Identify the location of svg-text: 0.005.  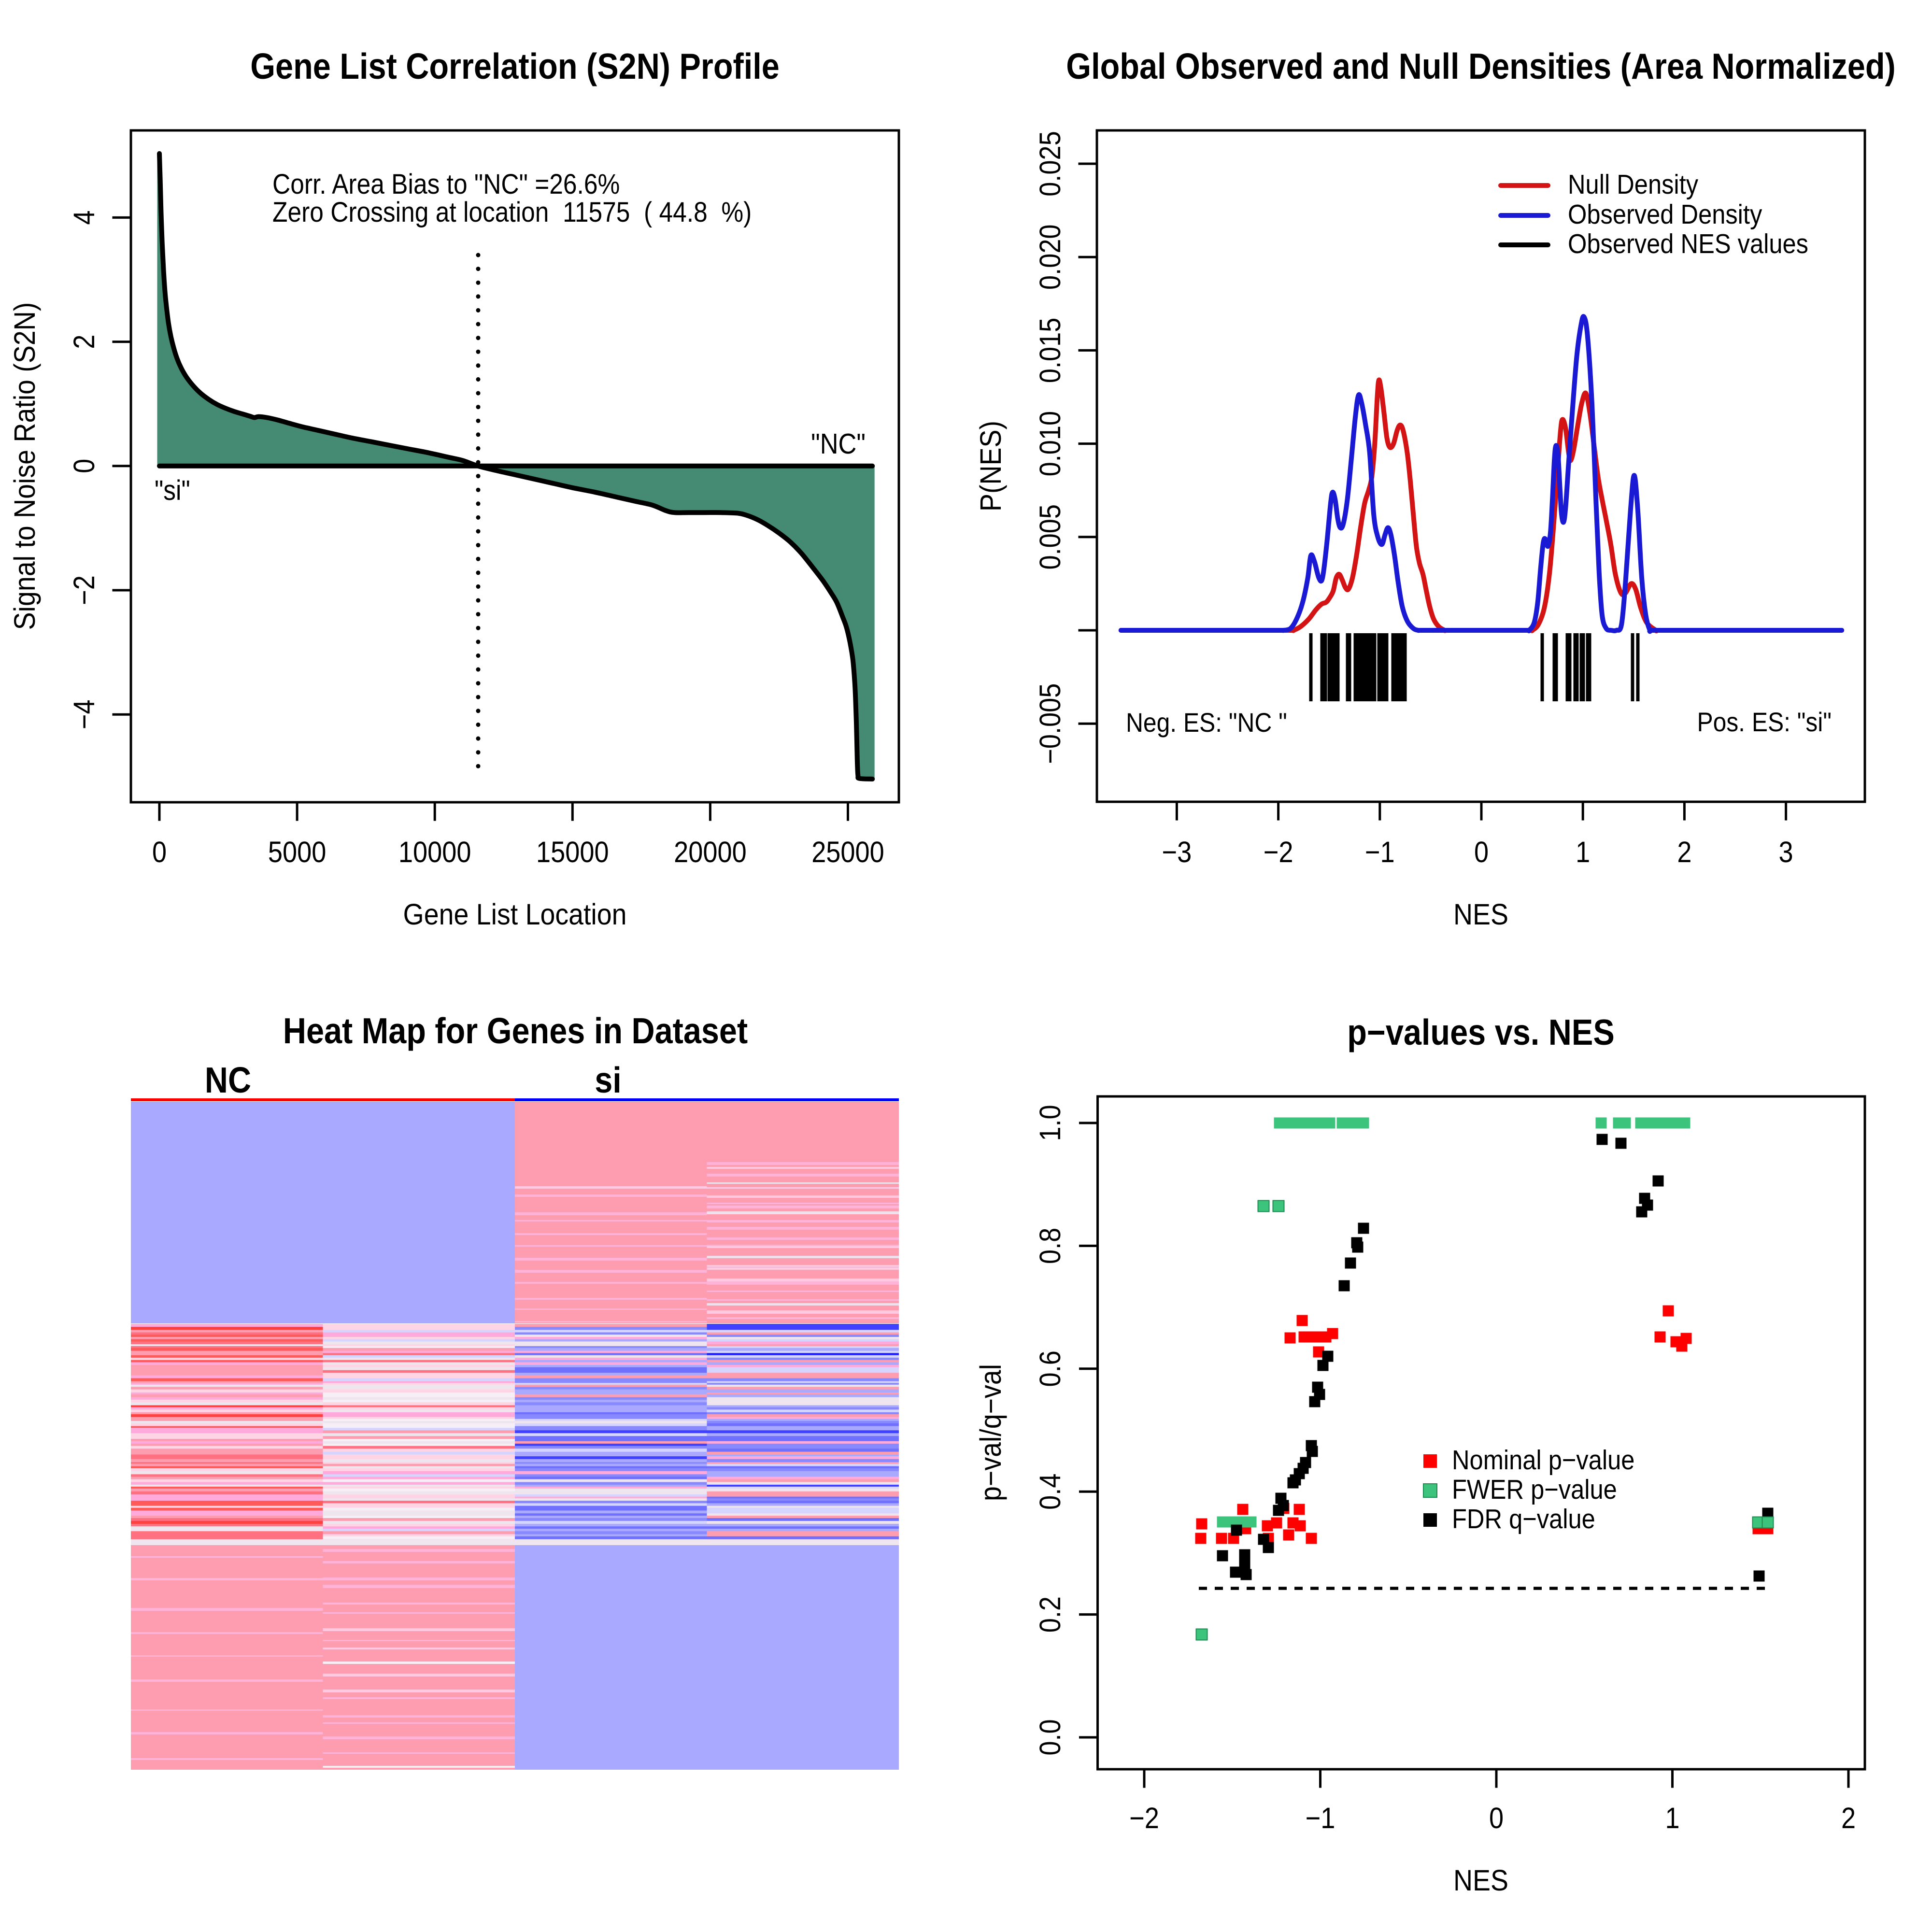
(1050, 537).